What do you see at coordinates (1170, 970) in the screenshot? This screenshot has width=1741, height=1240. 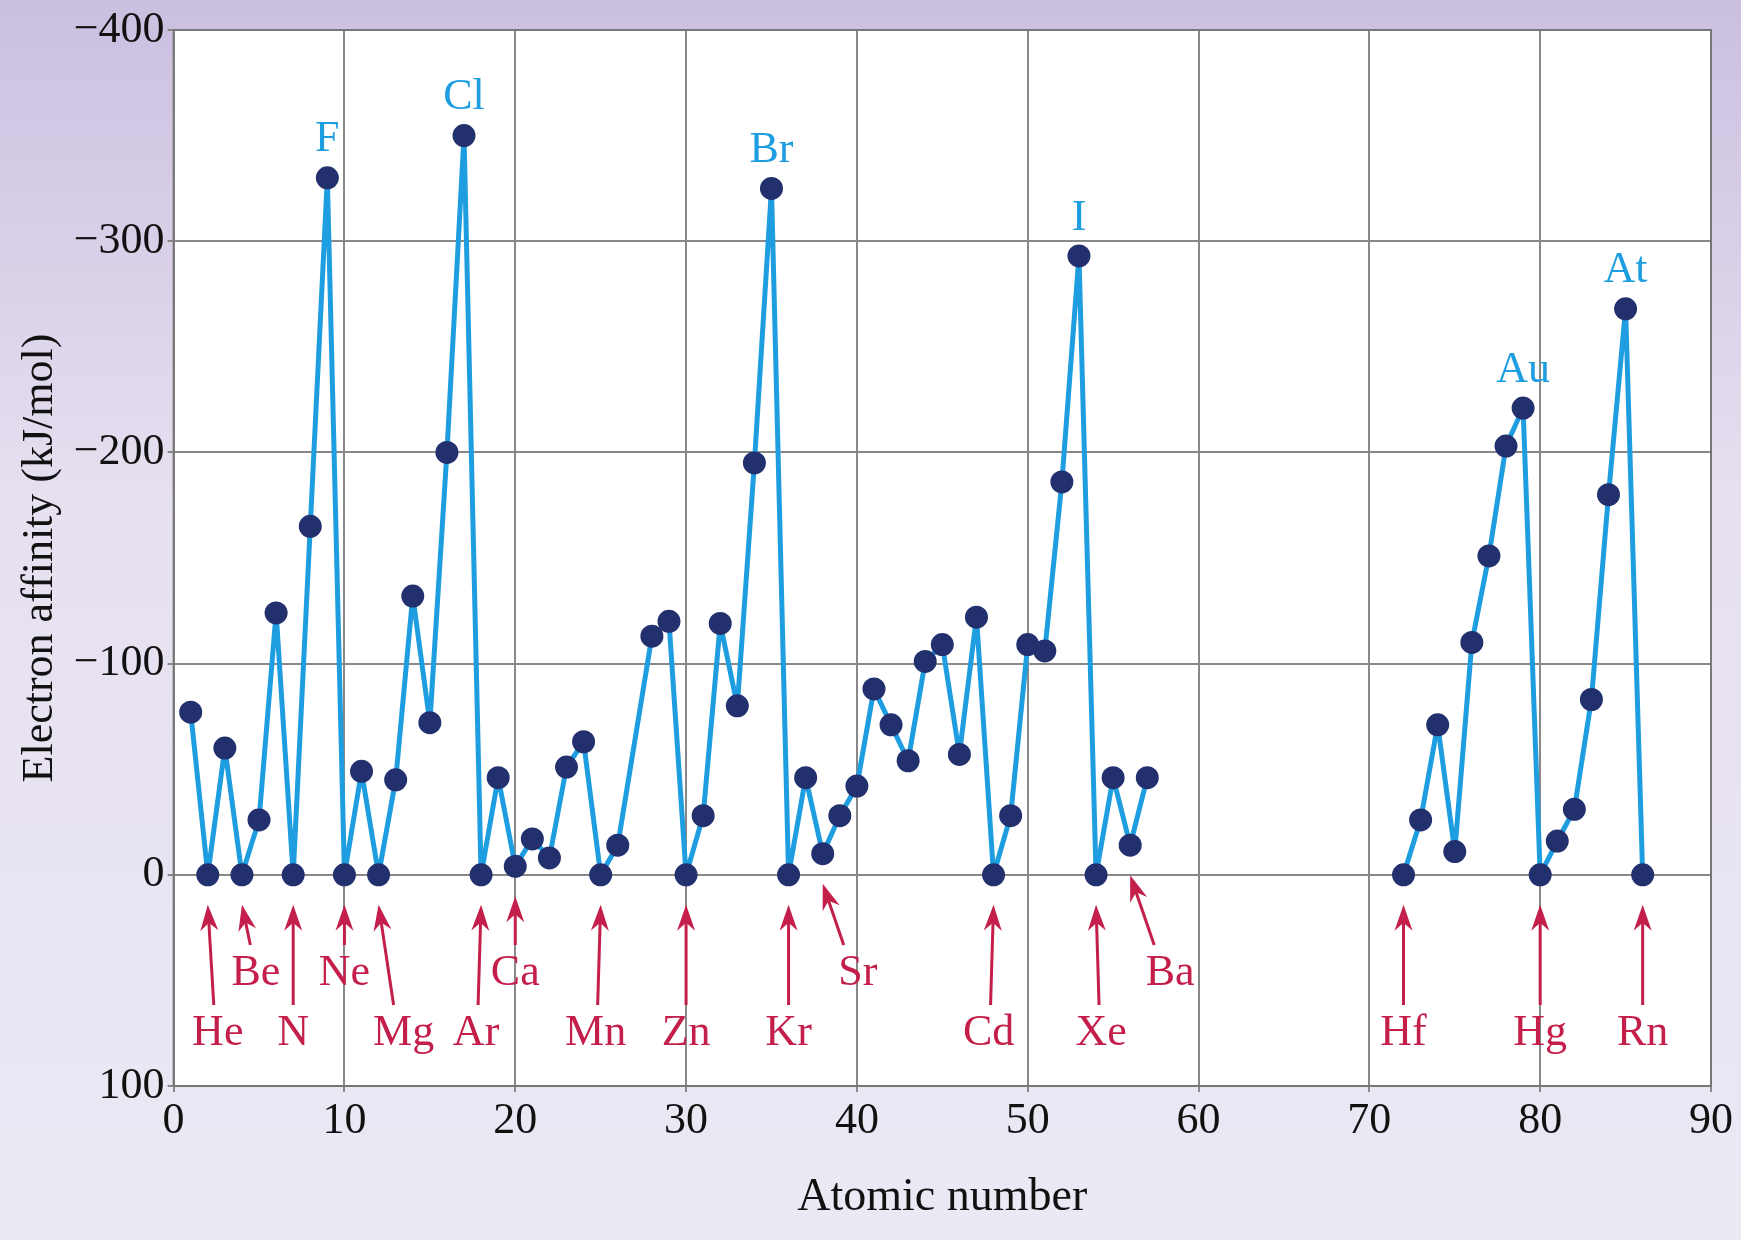 I see `annotation: Ba` at bounding box center [1170, 970].